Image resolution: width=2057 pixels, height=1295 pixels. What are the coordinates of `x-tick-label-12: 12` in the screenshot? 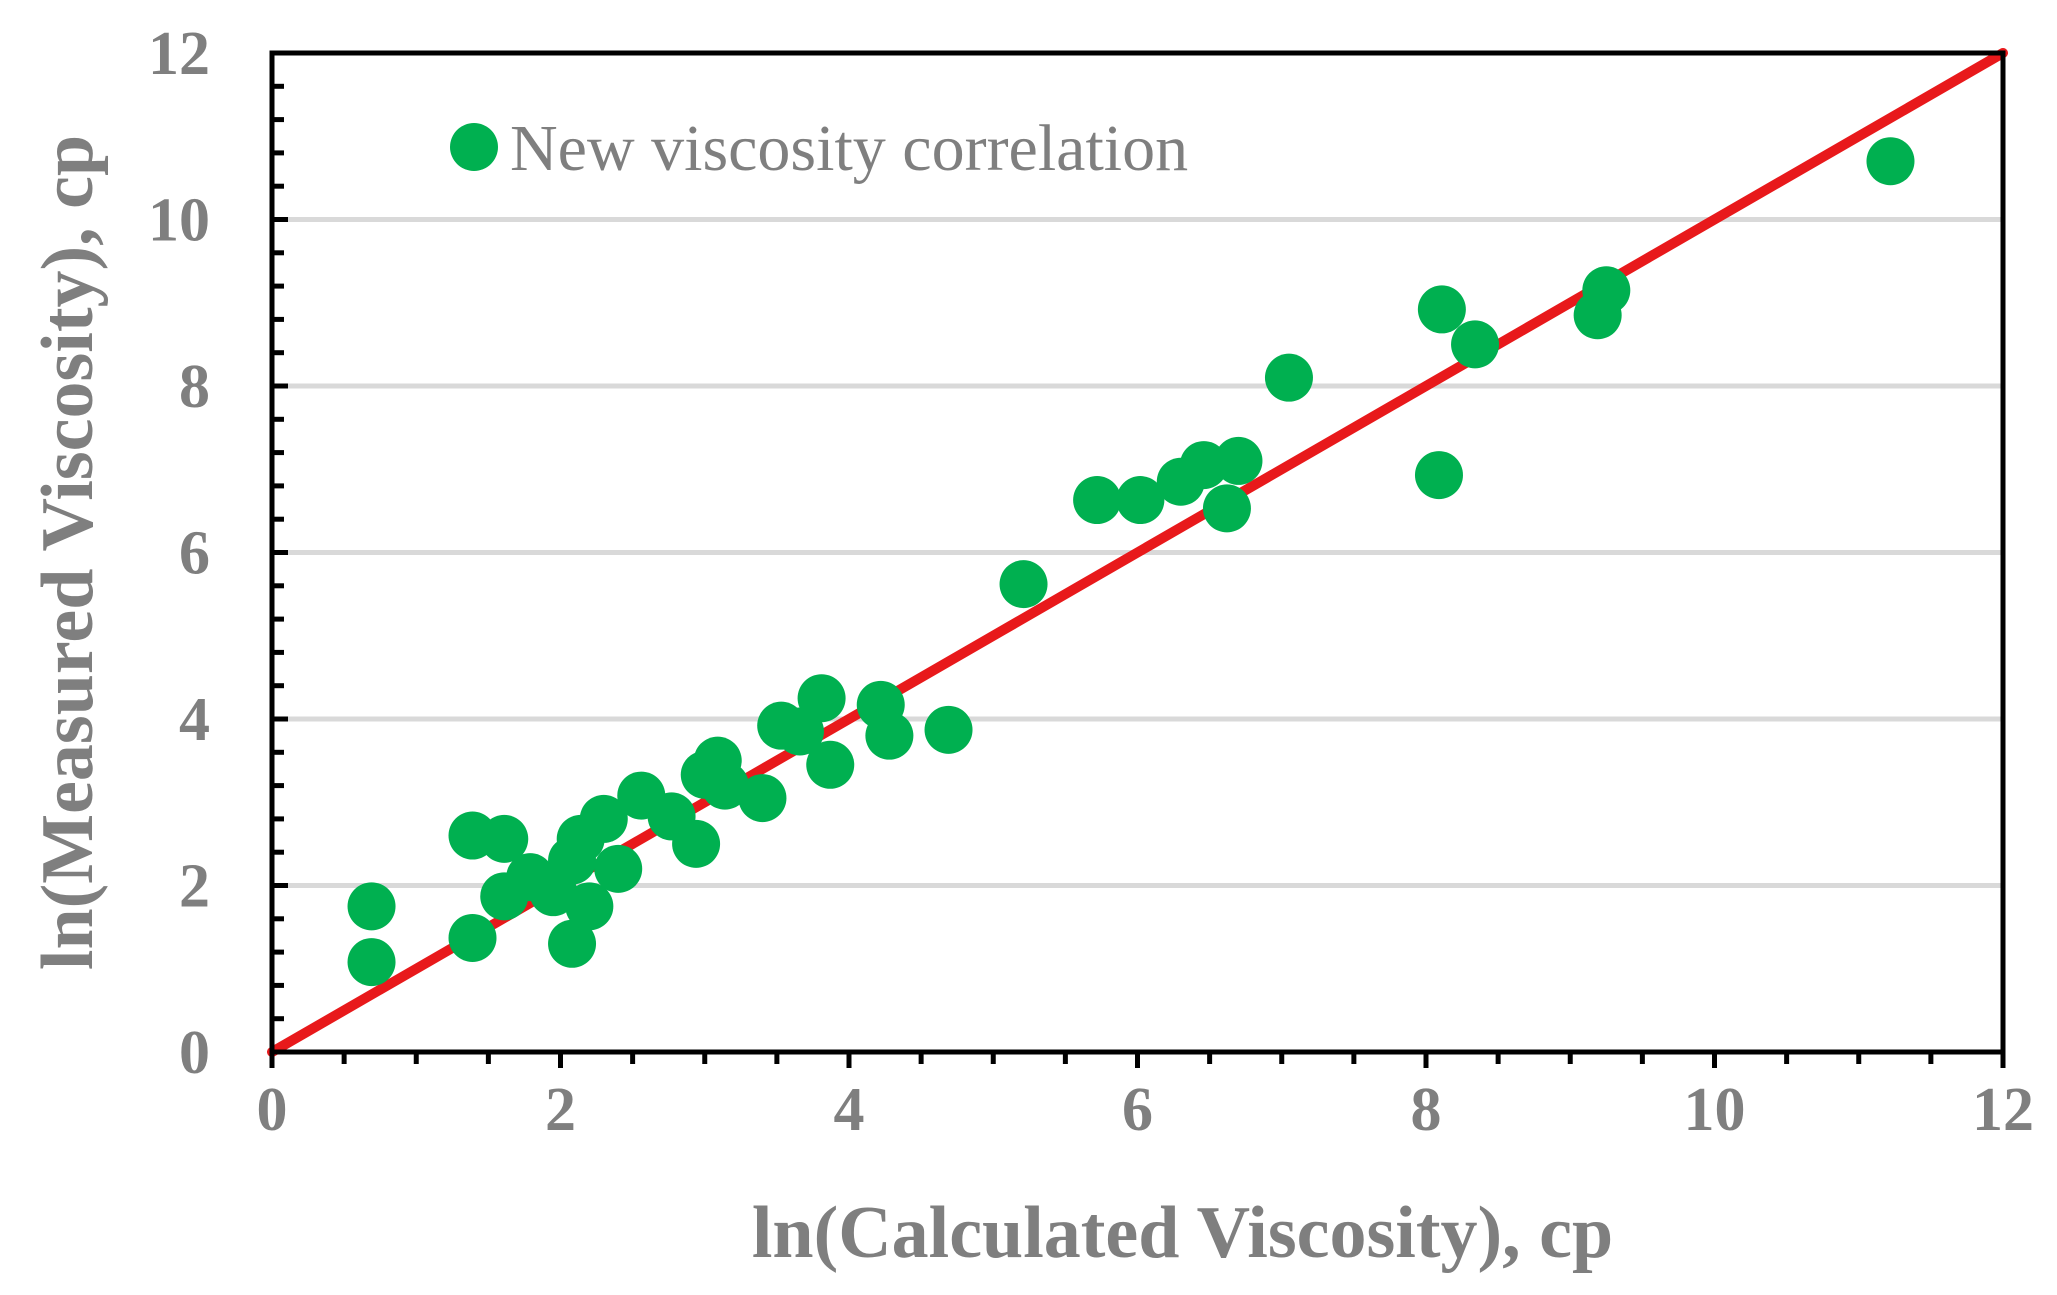 It's located at (2003, 1110).